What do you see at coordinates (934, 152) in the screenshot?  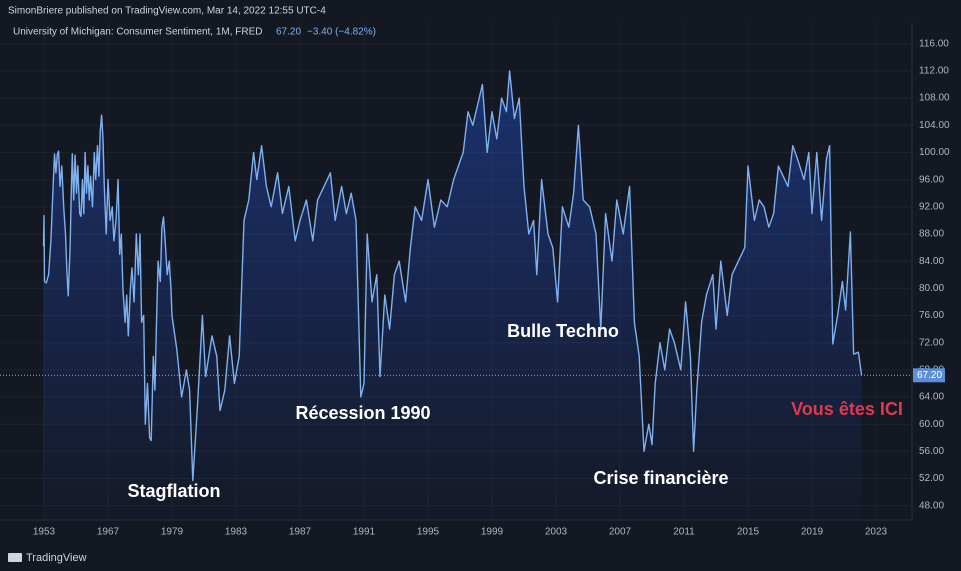 I see `y-tick-label: 100.00` at bounding box center [934, 152].